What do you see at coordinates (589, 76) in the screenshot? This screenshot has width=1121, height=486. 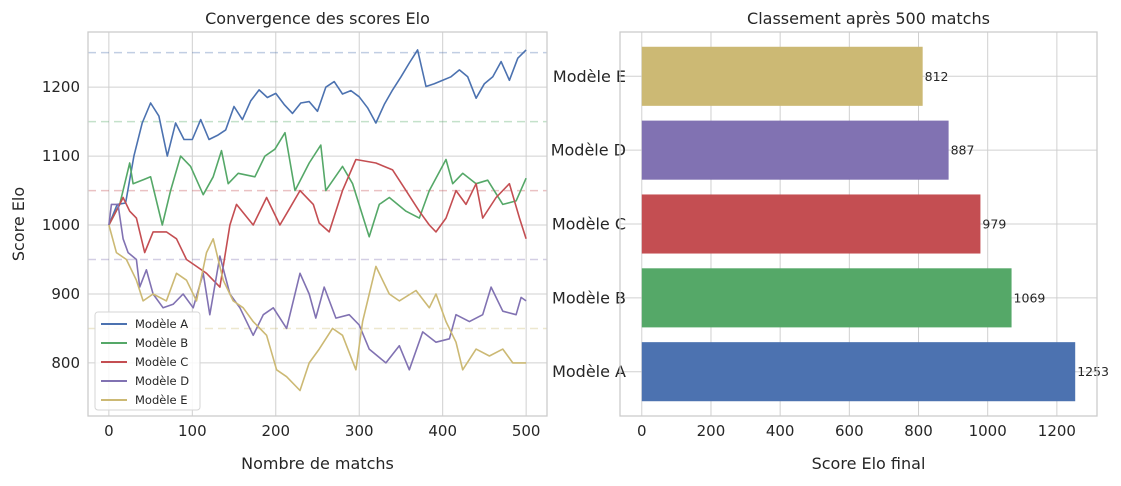 I see `y-tick-label: Modèle E` at bounding box center [589, 76].